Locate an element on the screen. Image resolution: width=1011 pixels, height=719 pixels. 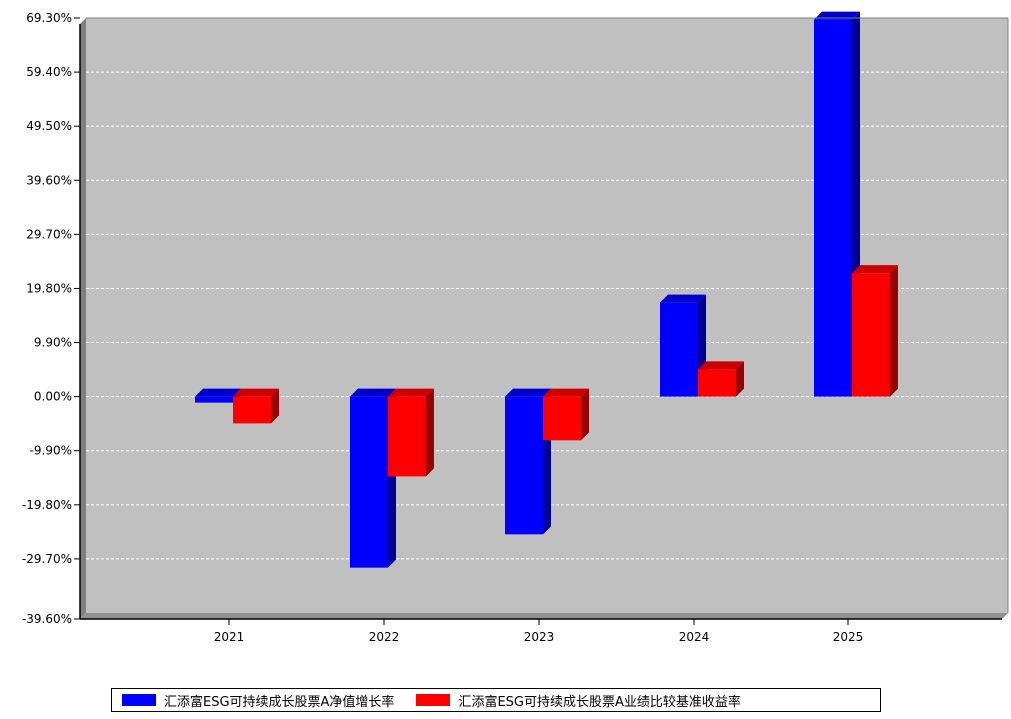
legend-item-series-1: 汇添富ESG可持续成长股票A净值增长率 is located at coordinates (258, 700).